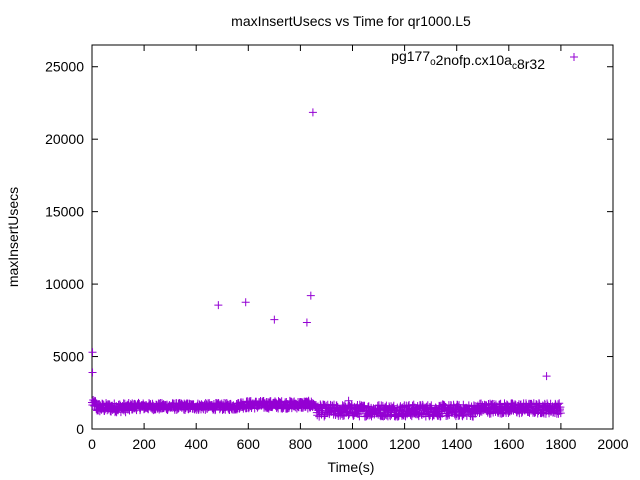  What do you see at coordinates (64, 284) in the screenshot?
I see `y-tick-label: 10000` at bounding box center [64, 284].